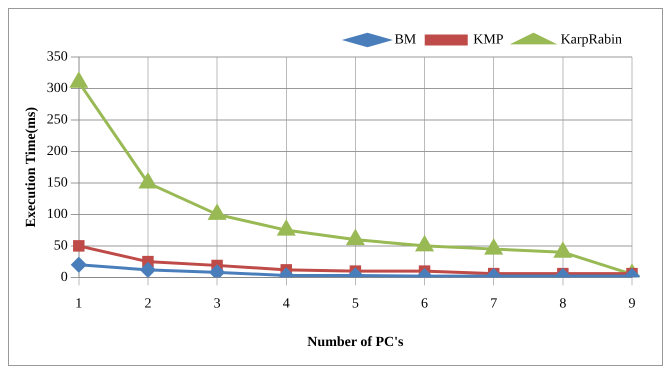 The width and height of the screenshot is (671, 374). What do you see at coordinates (286, 304) in the screenshot?
I see `x-tick-label: 4` at bounding box center [286, 304].